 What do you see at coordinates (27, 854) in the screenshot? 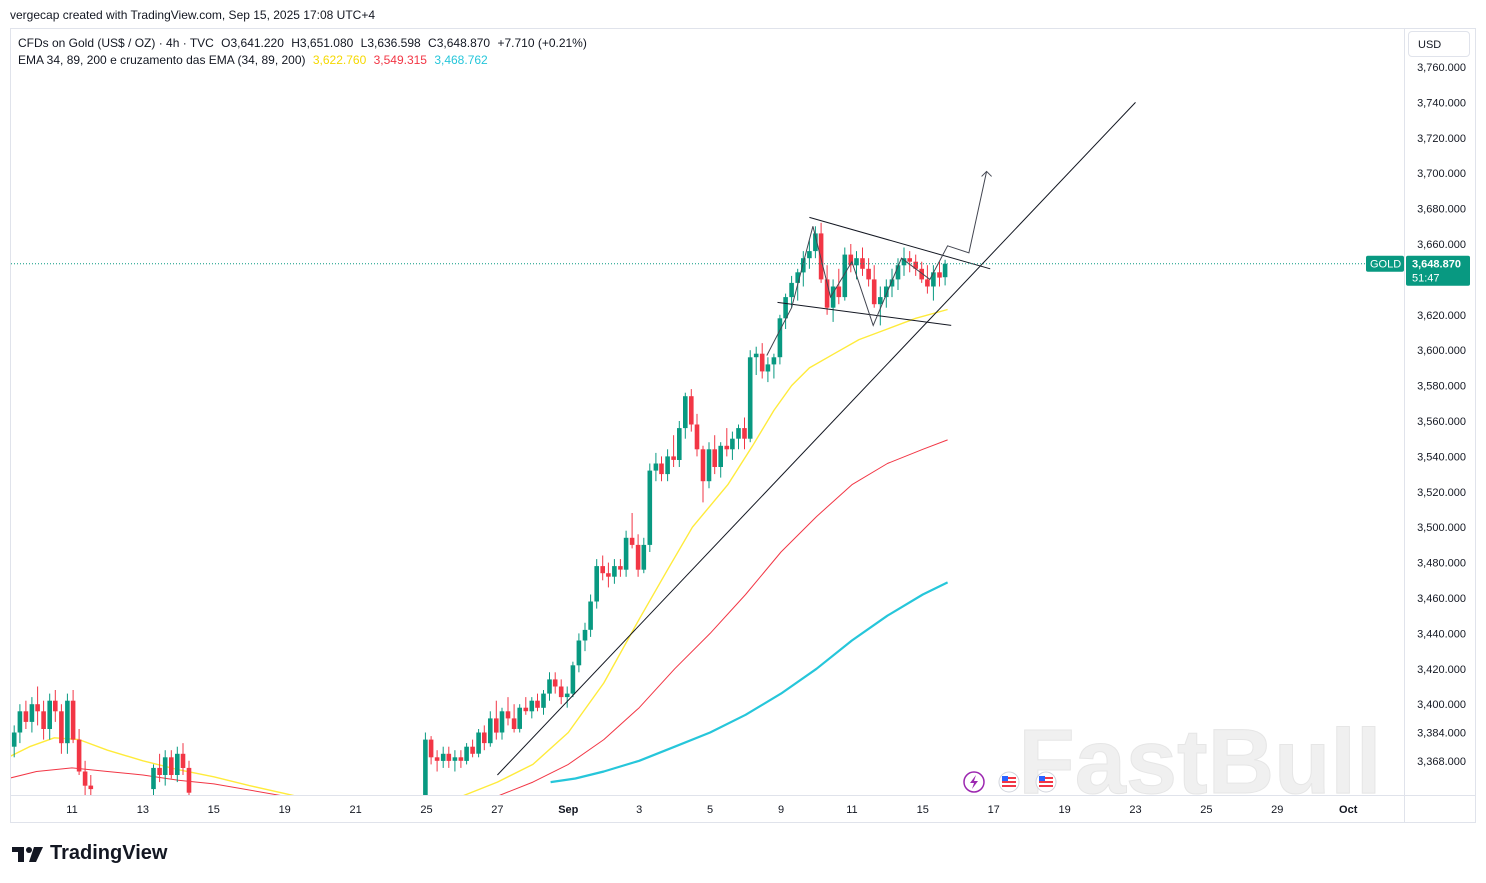
I see `tradingview-logo-icon` at bounding box center [27, 854].